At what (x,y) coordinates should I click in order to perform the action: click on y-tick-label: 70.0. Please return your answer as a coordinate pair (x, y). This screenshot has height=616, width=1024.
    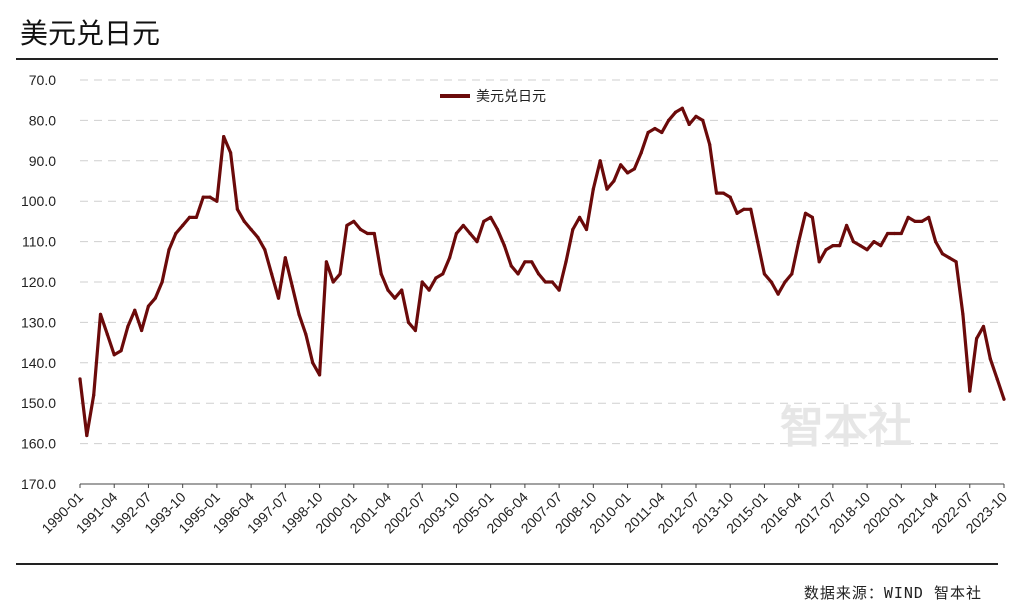
    Looking at the image, I should click on (42, 80).